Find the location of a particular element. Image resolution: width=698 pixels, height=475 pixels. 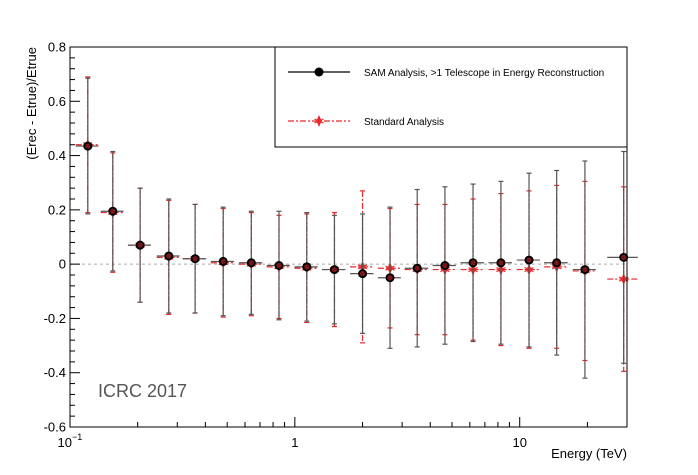

legend-marker-standard is located at coordinates (319, 121).